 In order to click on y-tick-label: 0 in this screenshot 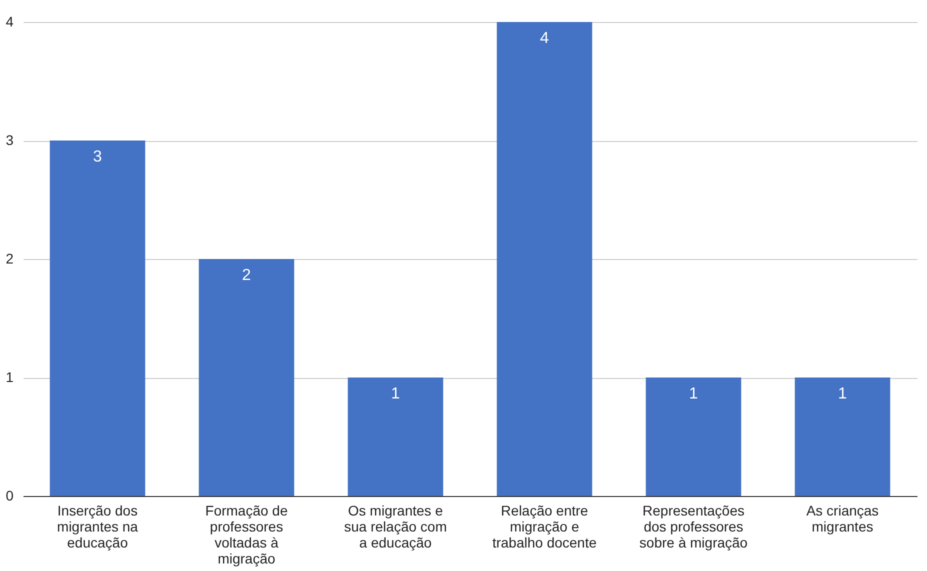, I will do `click(10, 496)`.